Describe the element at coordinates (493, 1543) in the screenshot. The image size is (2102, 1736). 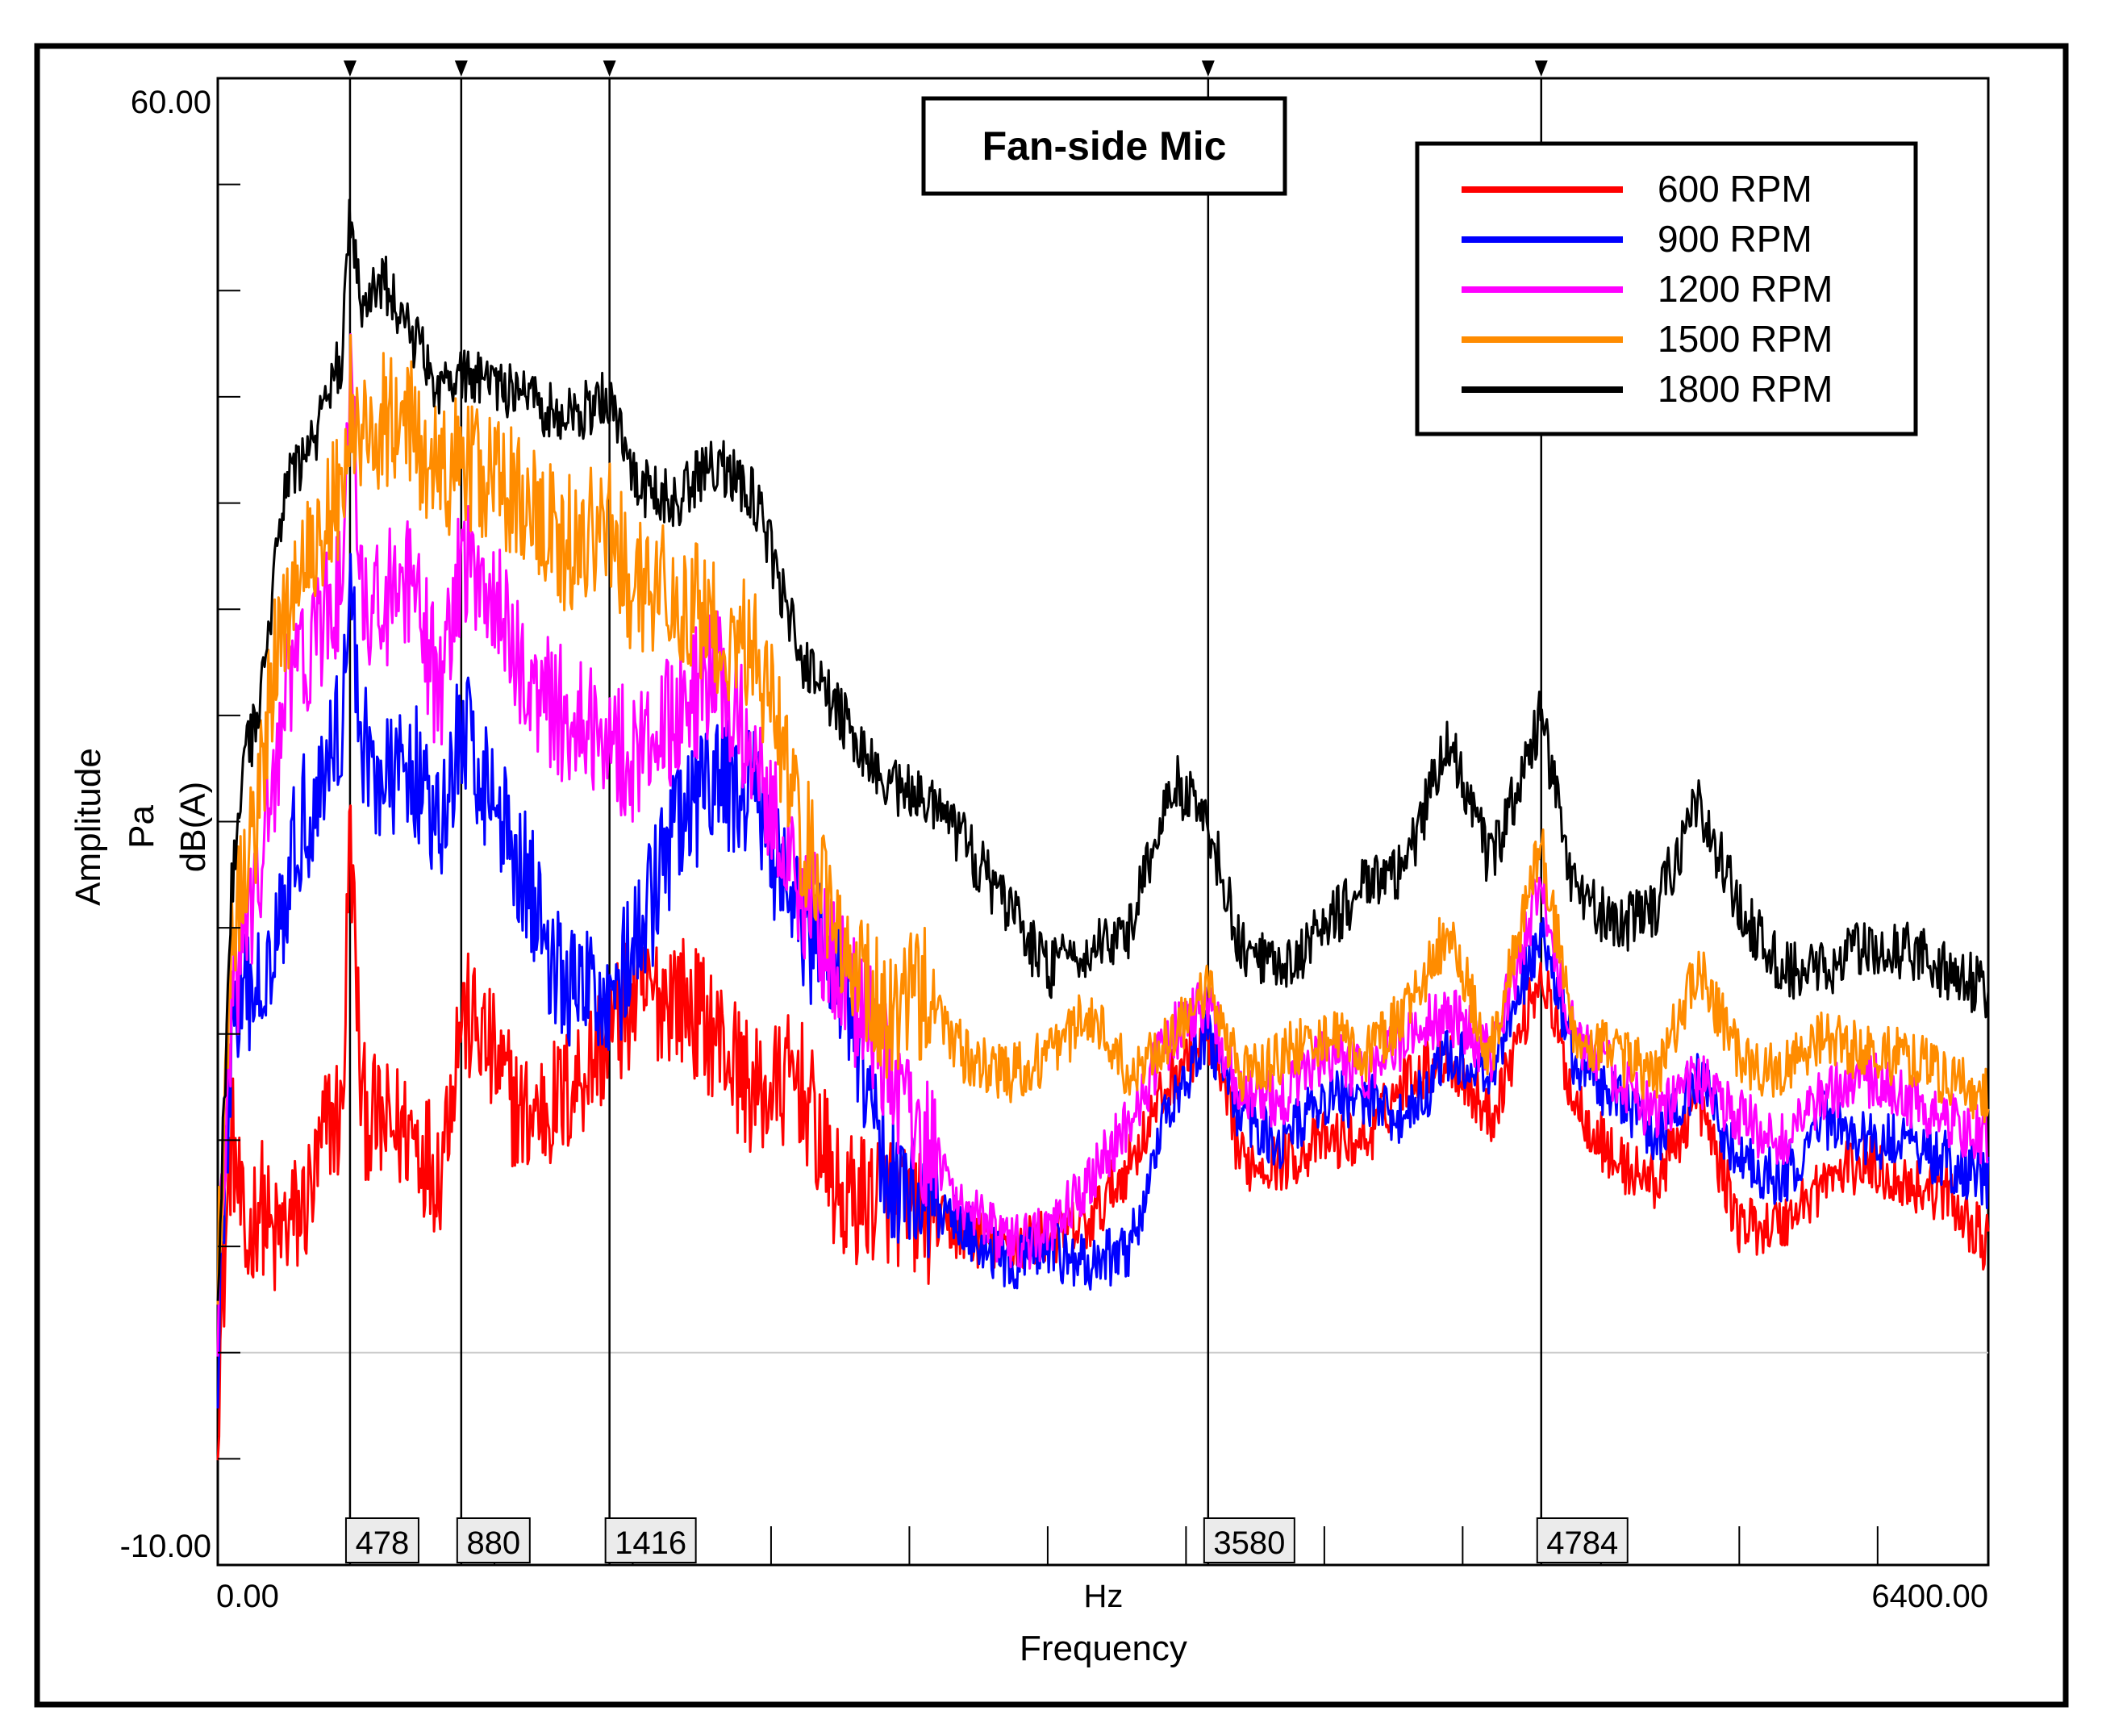
I see `cursor-label: 880` at that location.